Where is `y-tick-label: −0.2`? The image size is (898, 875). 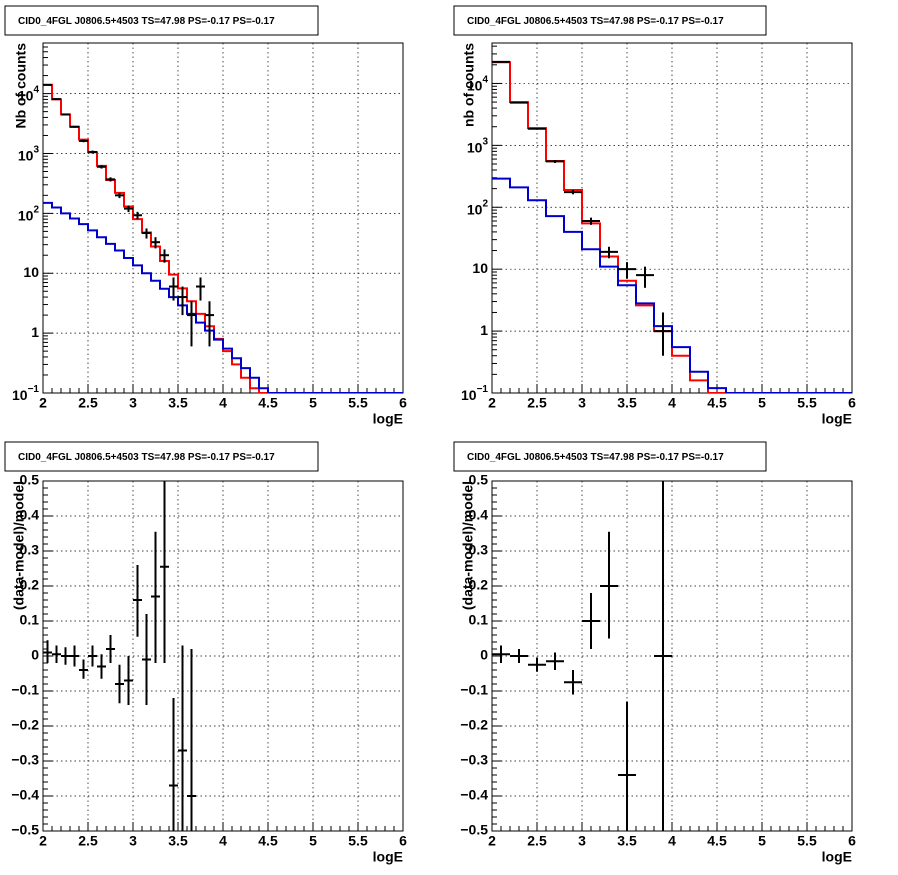
y-tick-label: −0.2 is located at coordinates (25, 725).